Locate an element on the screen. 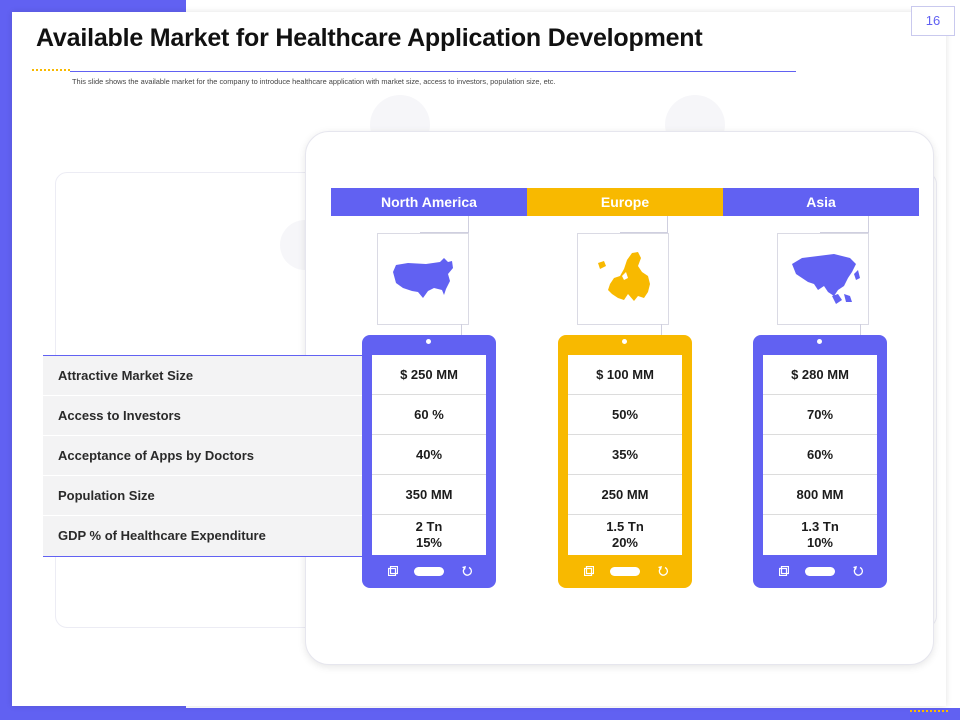 The image size is (960, 720). value-gdp: 2 Tn 15% is located at coordinates (429, 534).